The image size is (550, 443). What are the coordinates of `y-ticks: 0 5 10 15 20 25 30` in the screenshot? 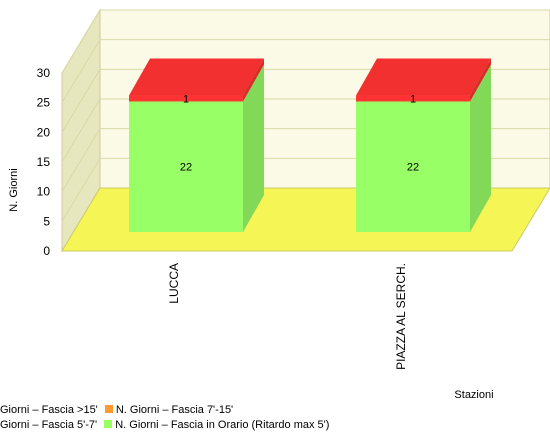 It's located at (44, 162).